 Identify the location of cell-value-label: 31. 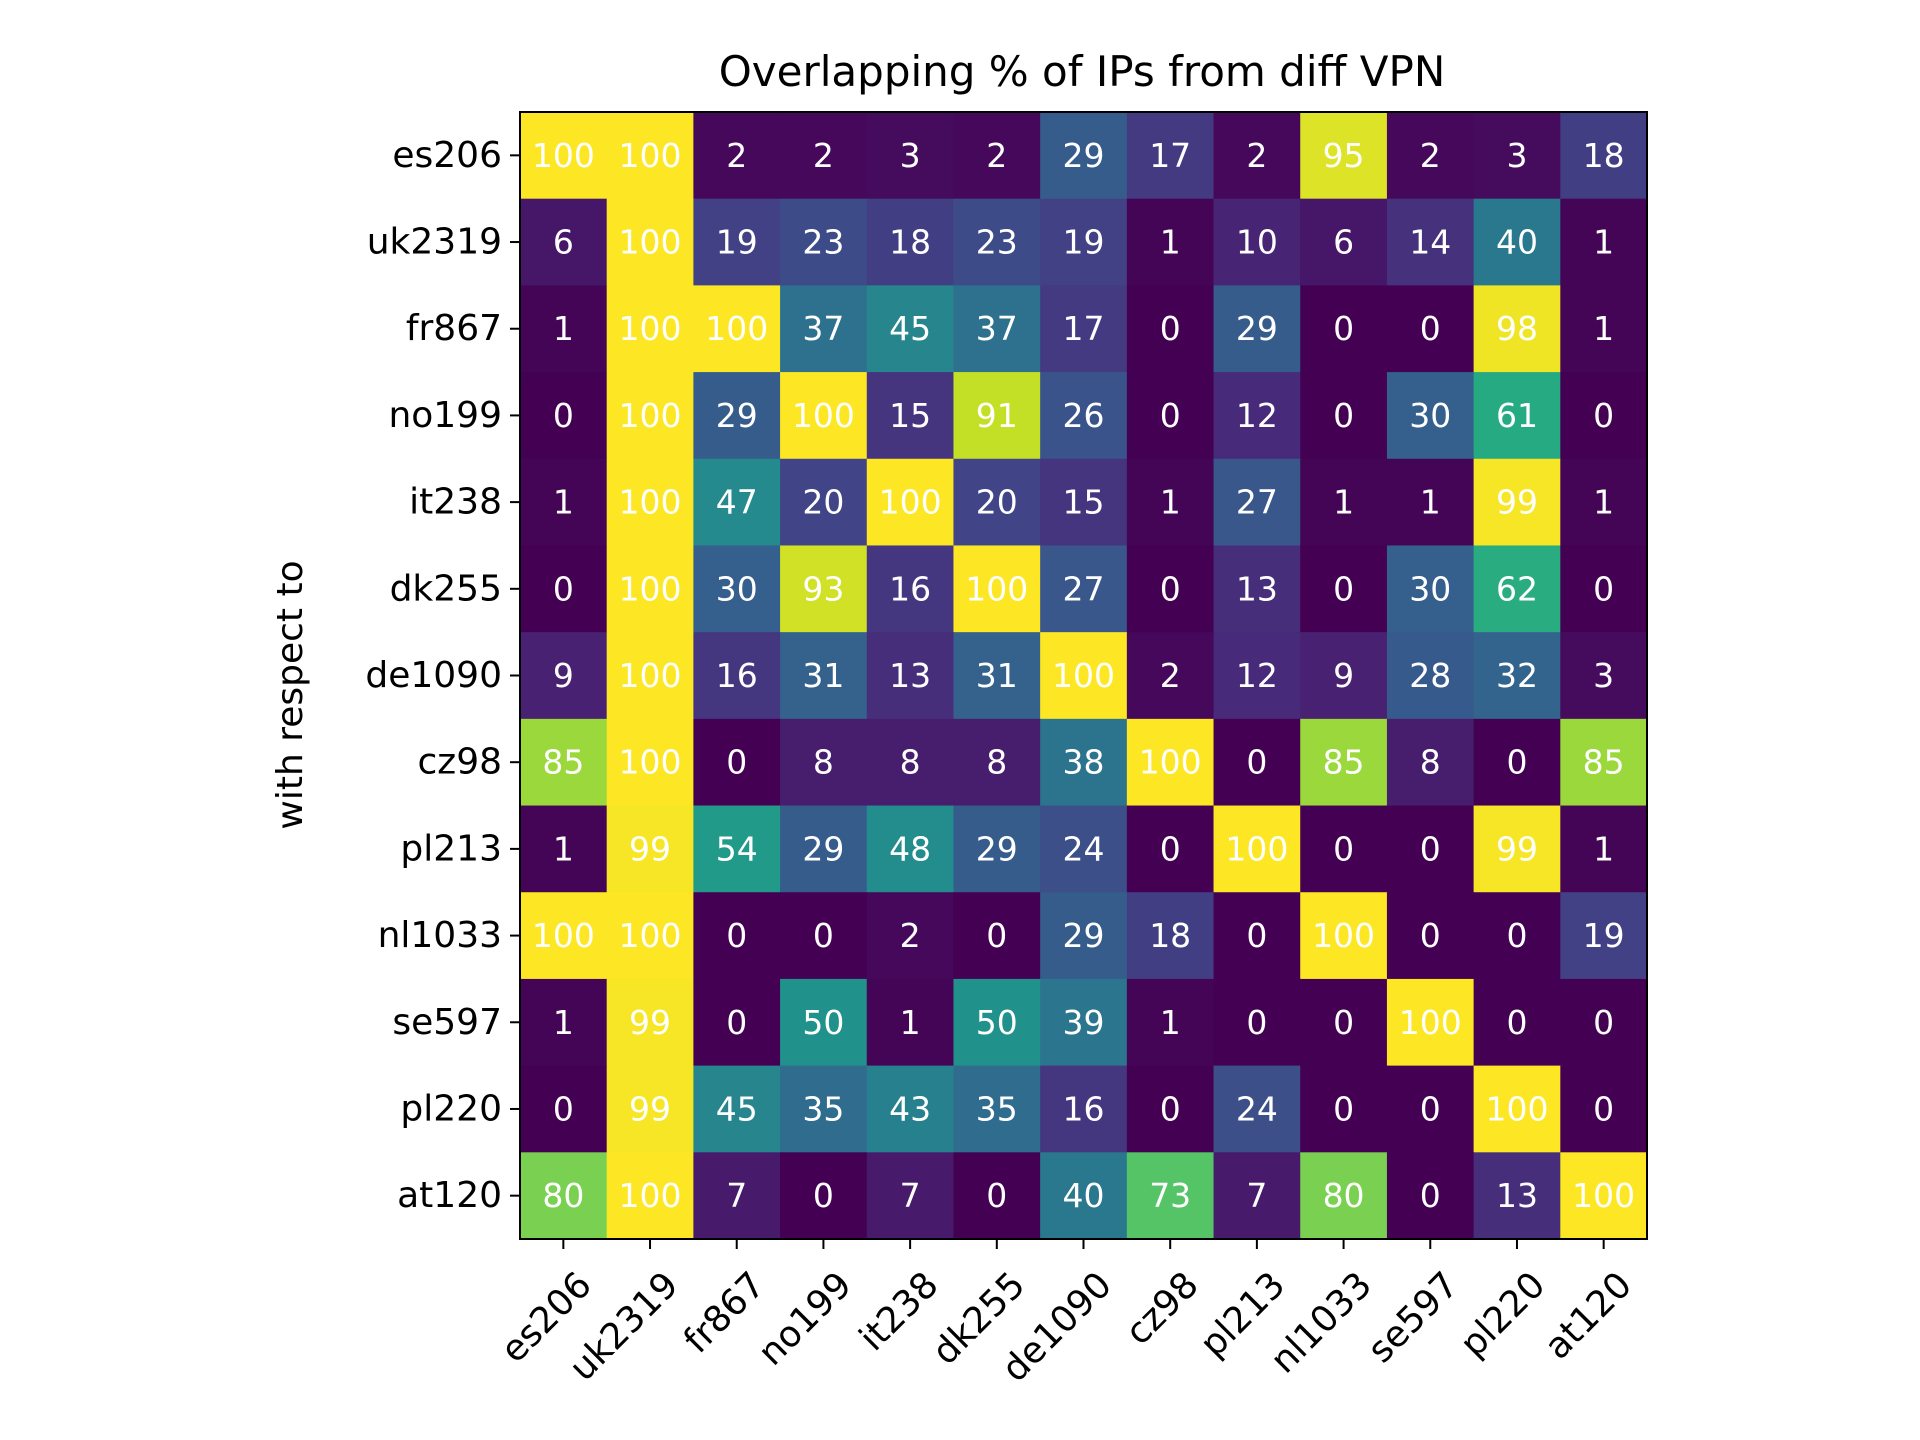
(997, 675).